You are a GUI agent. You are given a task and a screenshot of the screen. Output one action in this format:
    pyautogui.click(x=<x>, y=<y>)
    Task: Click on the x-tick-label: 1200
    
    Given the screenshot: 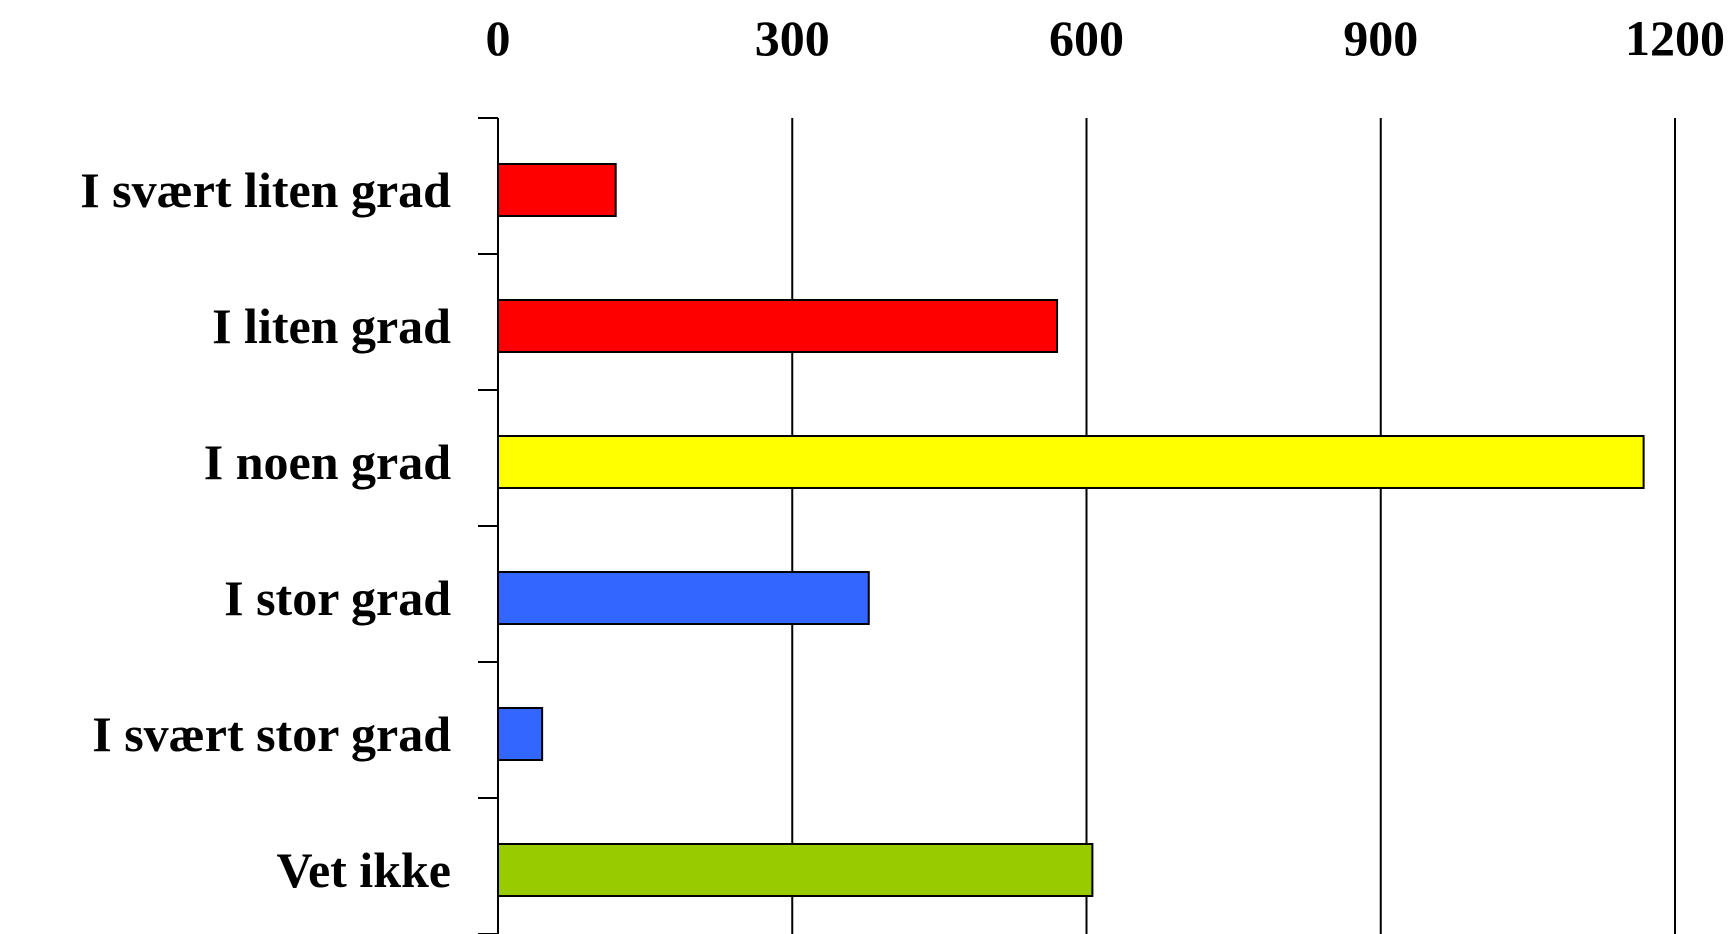 What is the action you would take?
    pyautogui.click(x=1675, y=38)
    